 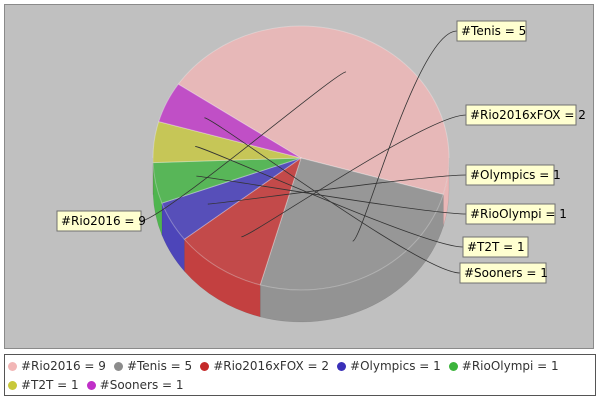 I want to click on slice-label: #RioOlympi = 1, so click(x=518, y=214).